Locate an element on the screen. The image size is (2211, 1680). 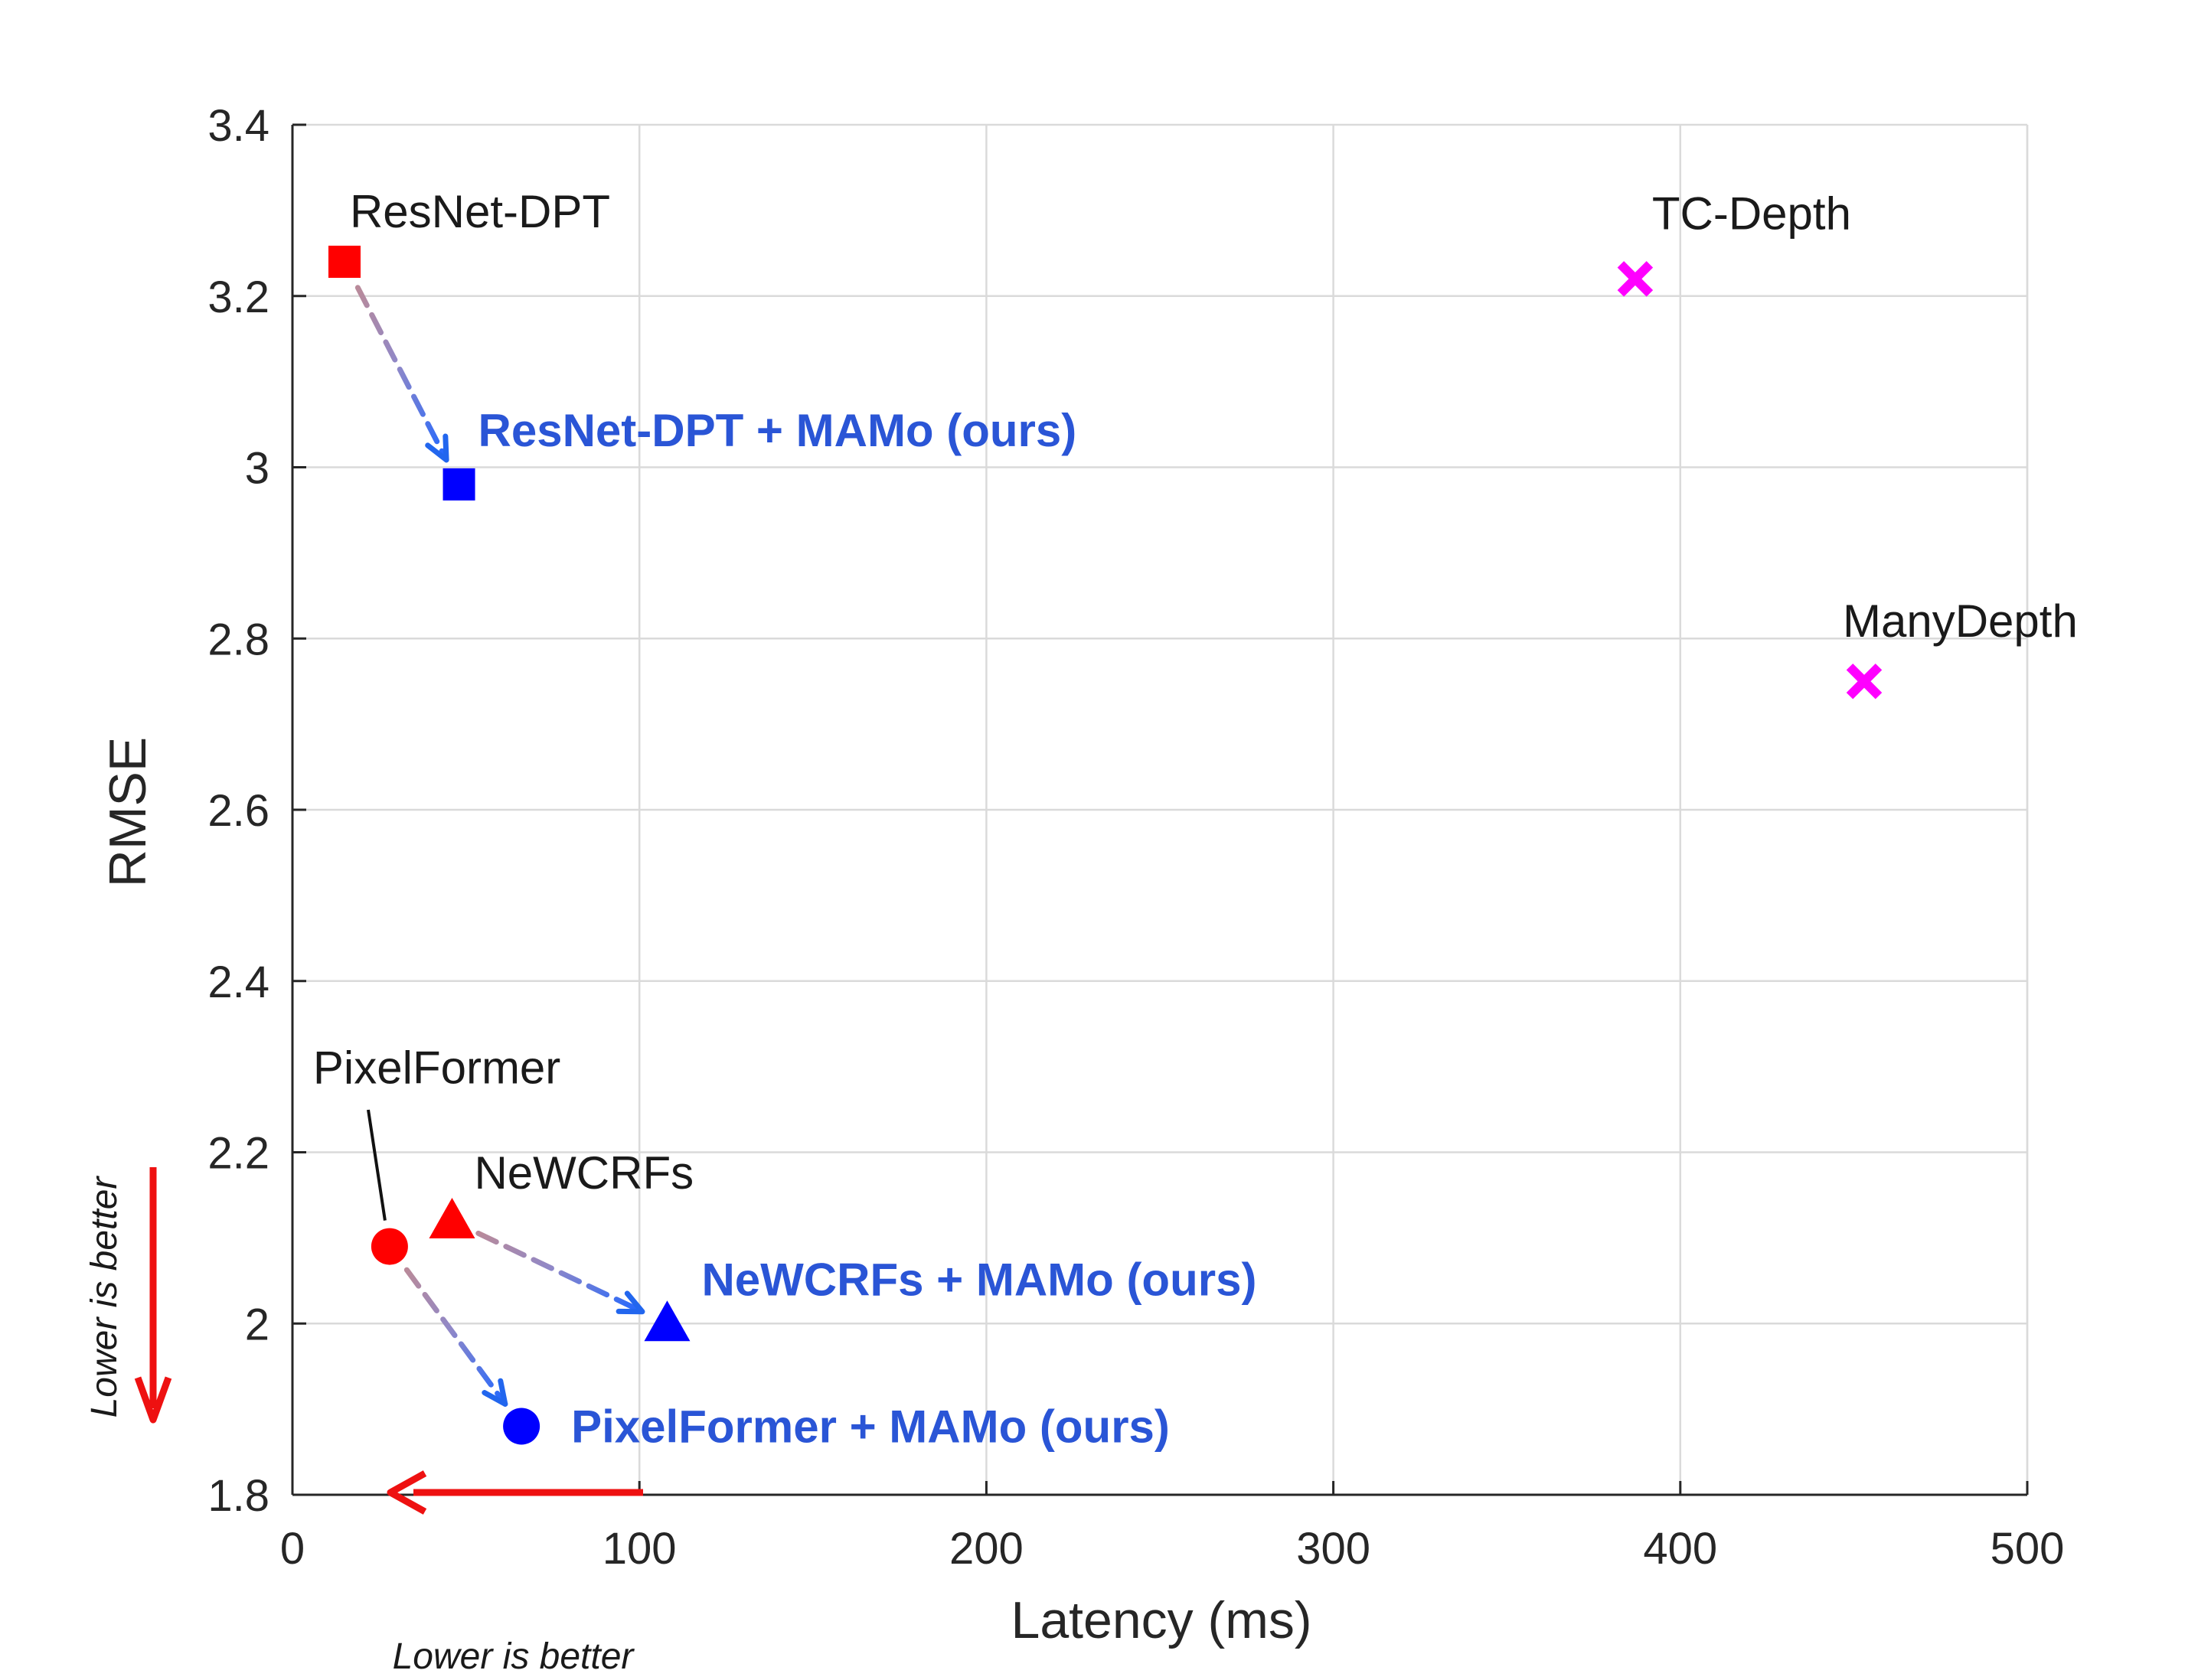
arrowhead-newcrfs is located at coordinates (631, 1302).